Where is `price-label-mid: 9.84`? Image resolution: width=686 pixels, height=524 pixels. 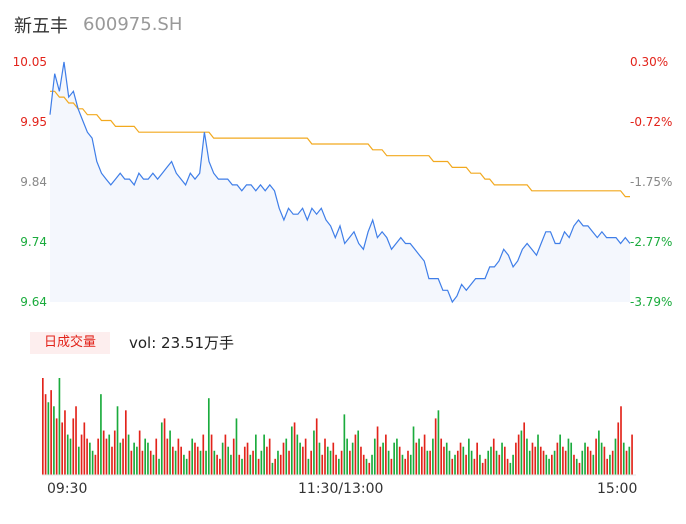 price-label-mid: 9.84 is located at coordinates (33, 182).